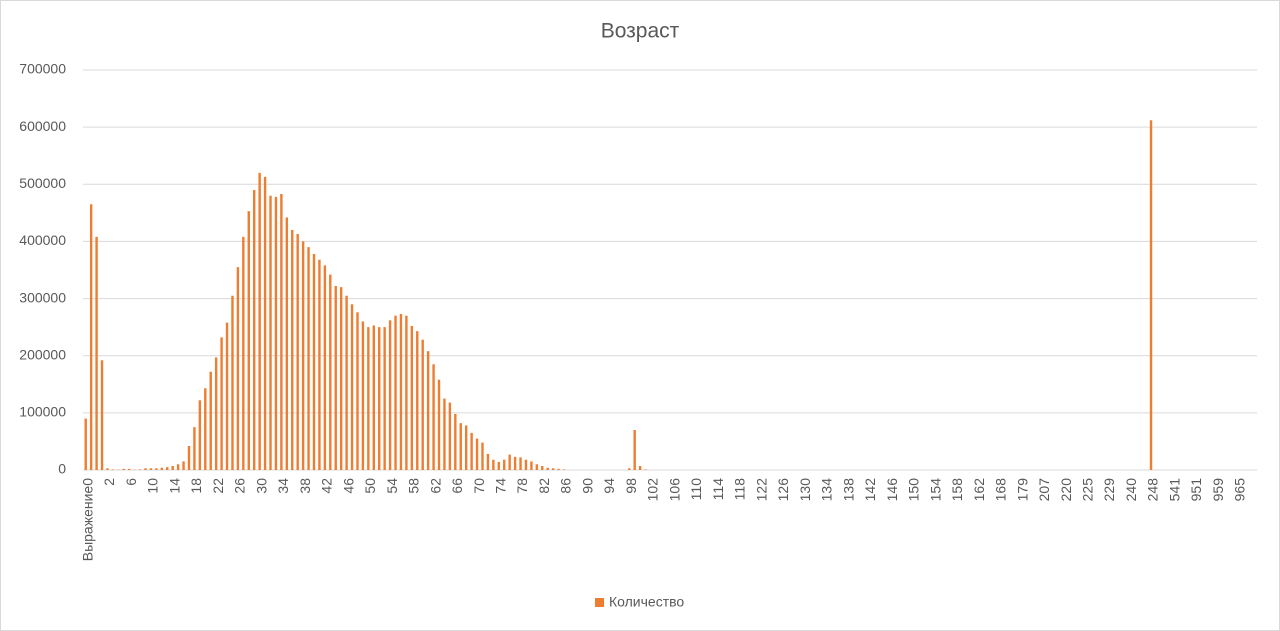 The width and height of the screenshot is (1280, 631). I want to click on y-tick-label: 400000, so click(42, 240).